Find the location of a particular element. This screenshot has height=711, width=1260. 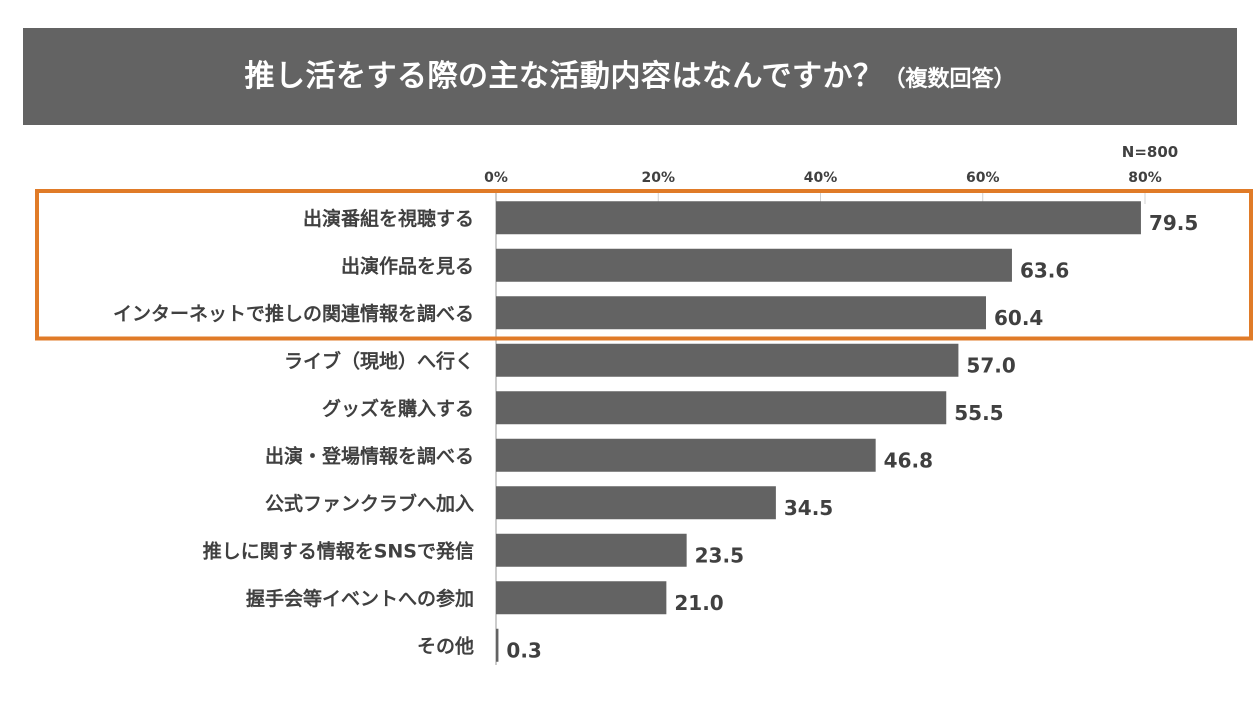

category-label-0: 出演番組を視聴する is located at coordinates (388, 218).